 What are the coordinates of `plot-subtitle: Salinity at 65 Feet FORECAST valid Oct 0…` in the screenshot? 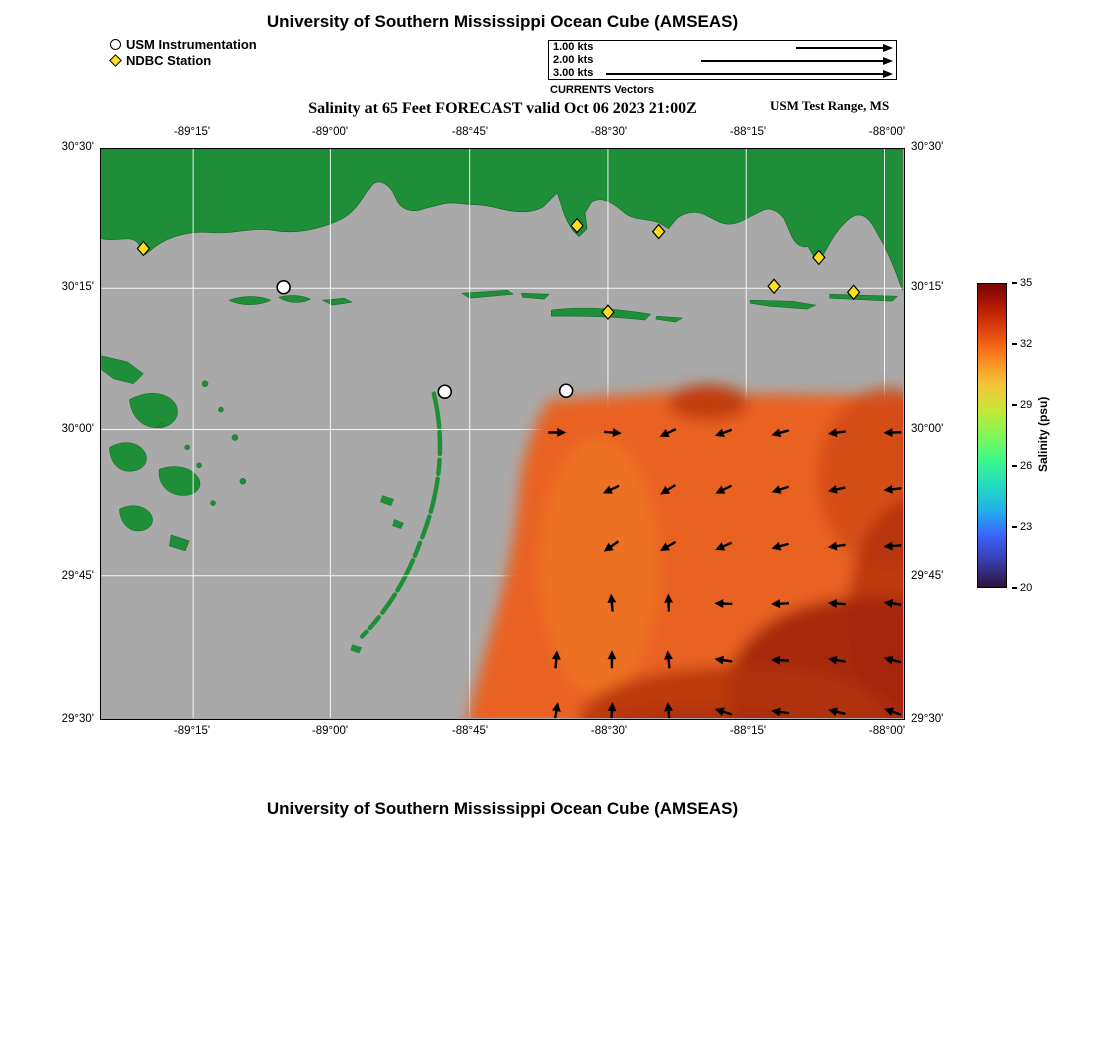 It's located at (502, 108).